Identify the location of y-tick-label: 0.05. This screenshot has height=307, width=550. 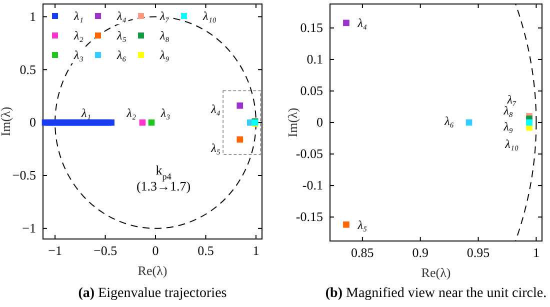
(311, 90).